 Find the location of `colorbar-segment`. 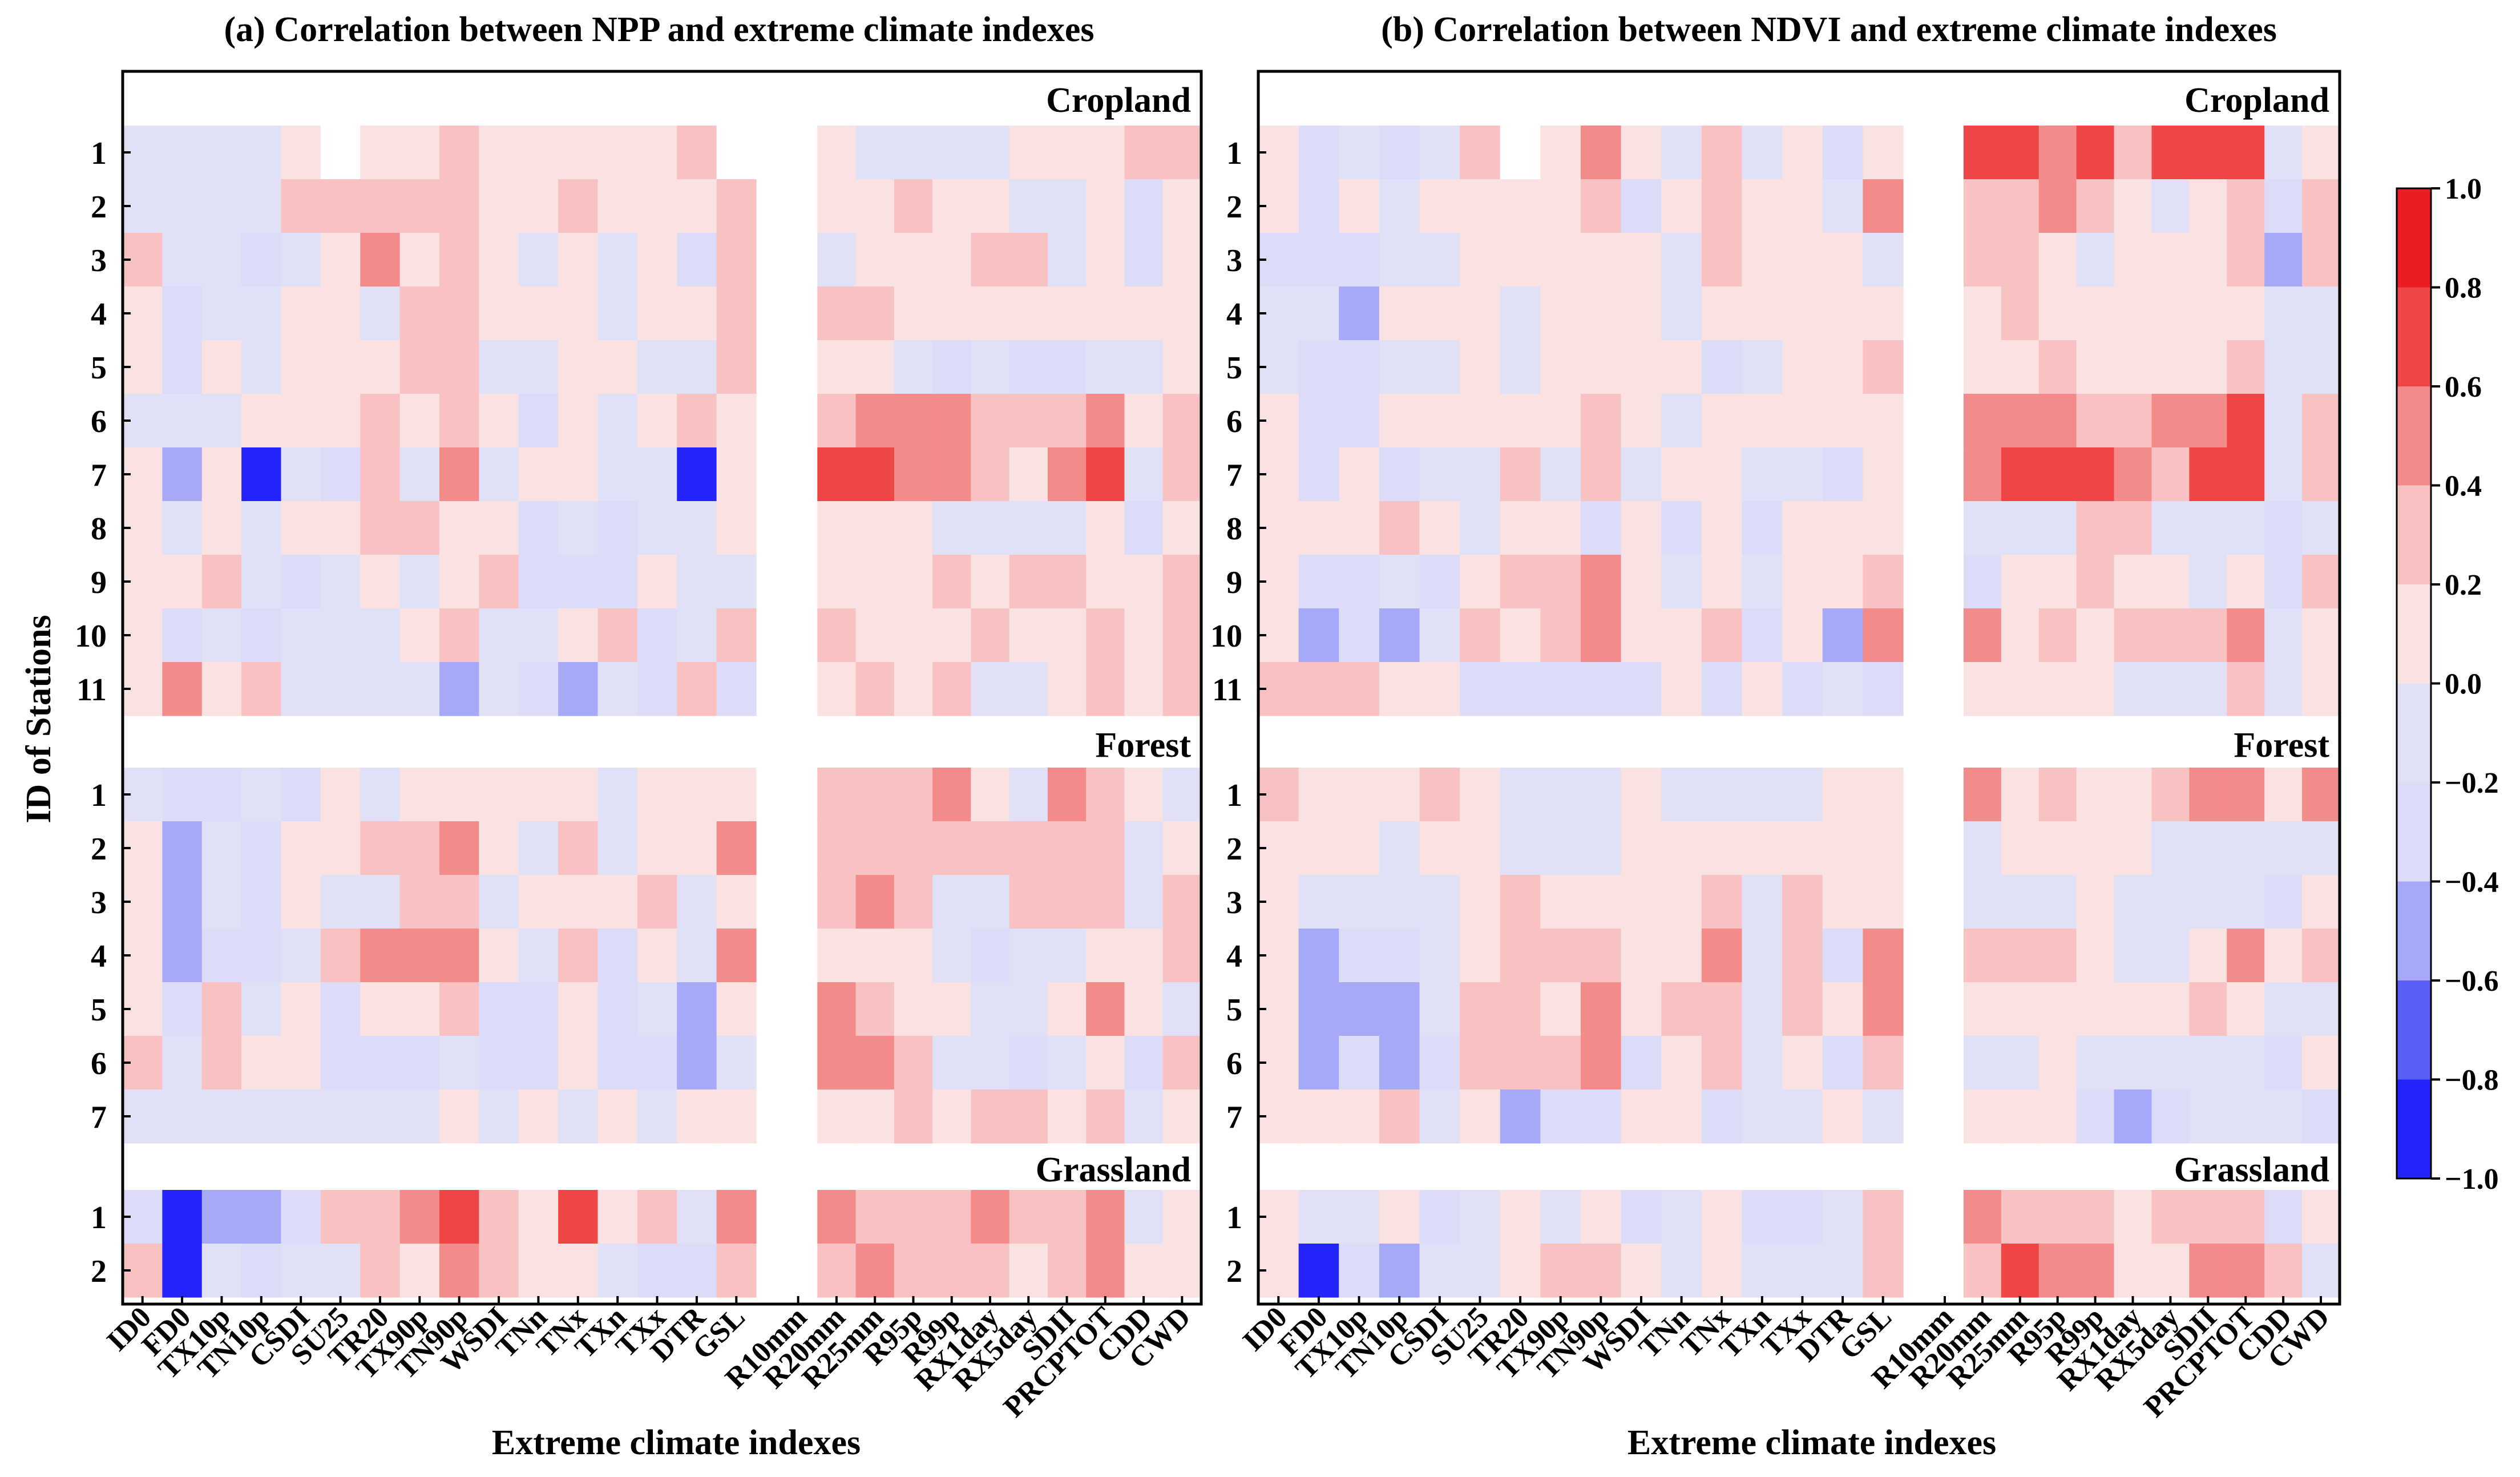

colorbar-segment is located at coordinates (2414, 832).